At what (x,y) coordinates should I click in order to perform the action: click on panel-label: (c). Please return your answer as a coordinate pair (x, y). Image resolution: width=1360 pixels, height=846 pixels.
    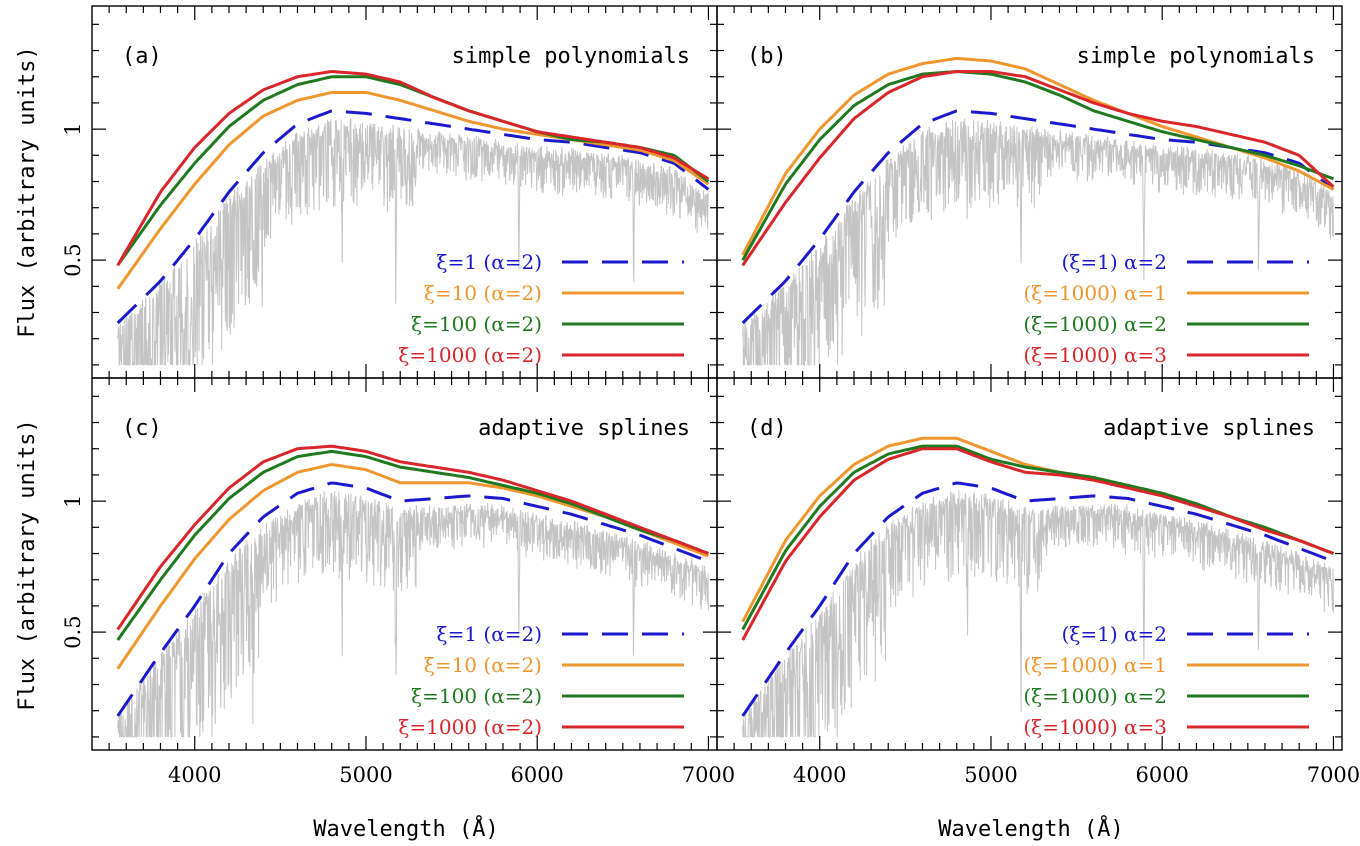
    Looking at the image, I should click on (142, 428).